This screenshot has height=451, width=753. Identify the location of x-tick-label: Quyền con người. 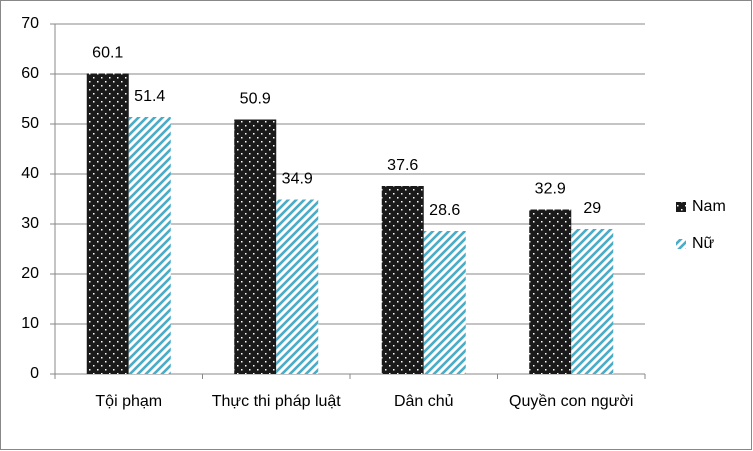
(571, 401).